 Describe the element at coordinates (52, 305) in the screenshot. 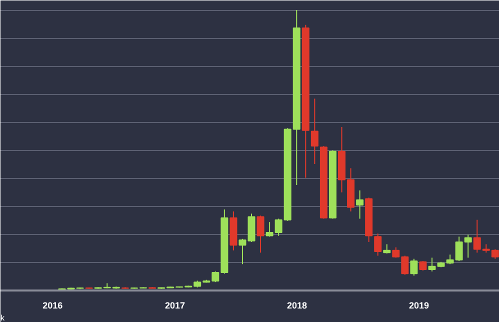

I see `x-tick-label: 2016` at that location.